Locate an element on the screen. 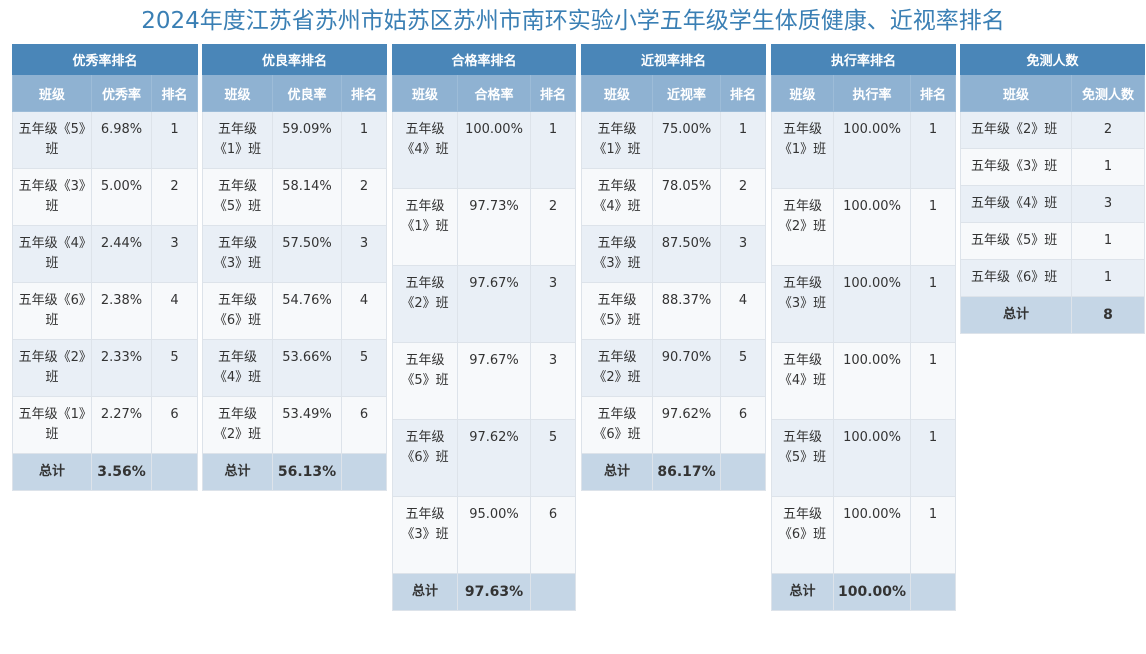 The height and width of the screenshot is (654, 1146). exempt-cell: 3 is located at coordinates (1108, 204).